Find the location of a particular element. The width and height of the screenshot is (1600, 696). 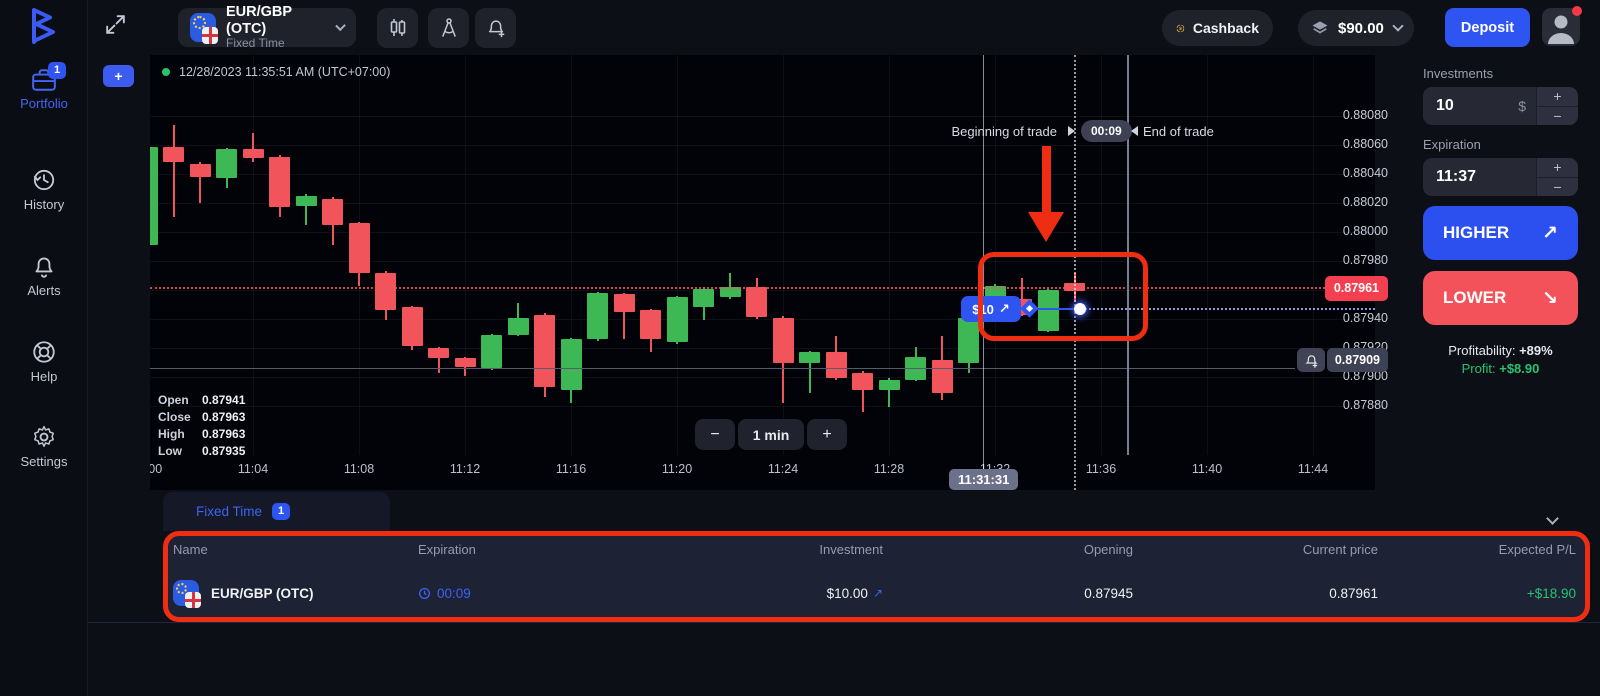

balance-selector: $90.00 is located at coordinates (1356, 28).